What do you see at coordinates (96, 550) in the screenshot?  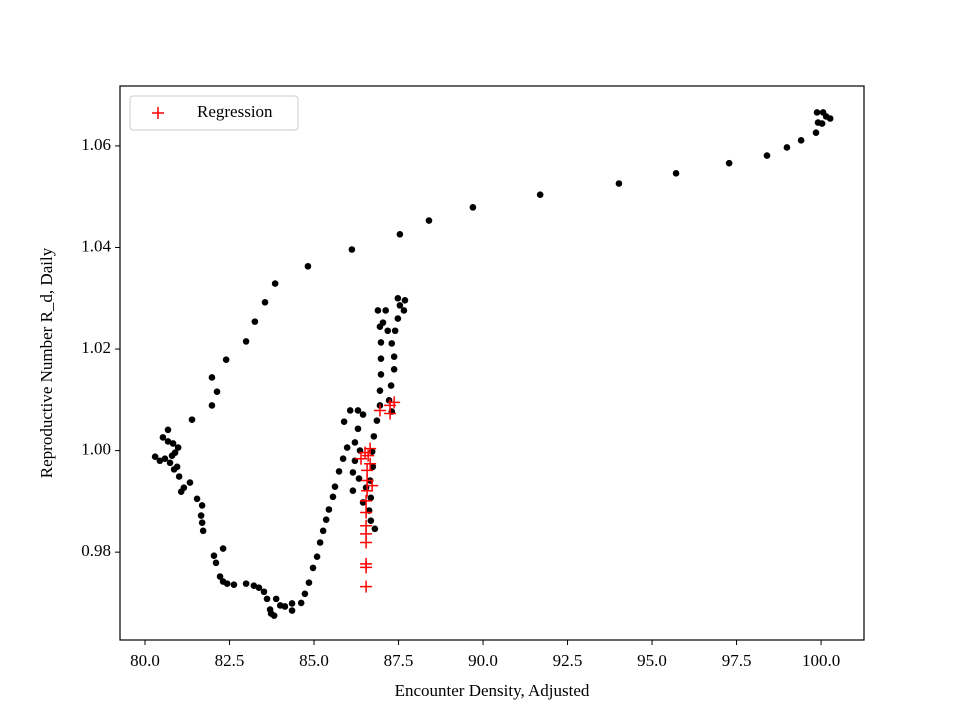 I see `y-tick-label: 0.98` at bounding box center [96, 550].